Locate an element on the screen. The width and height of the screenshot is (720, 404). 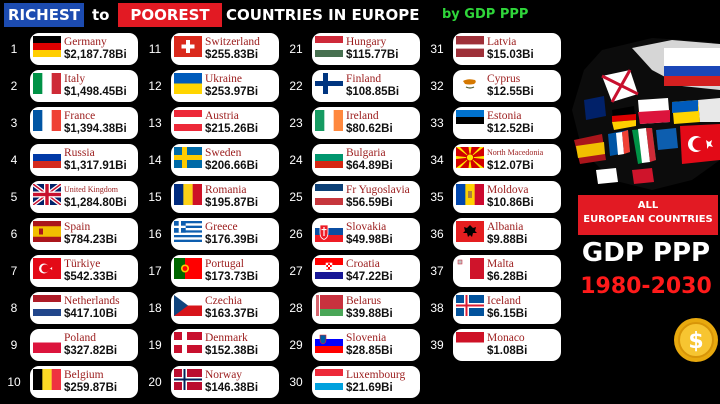
gdp-value: $255.83Bi is located at coordinates (232, 55).